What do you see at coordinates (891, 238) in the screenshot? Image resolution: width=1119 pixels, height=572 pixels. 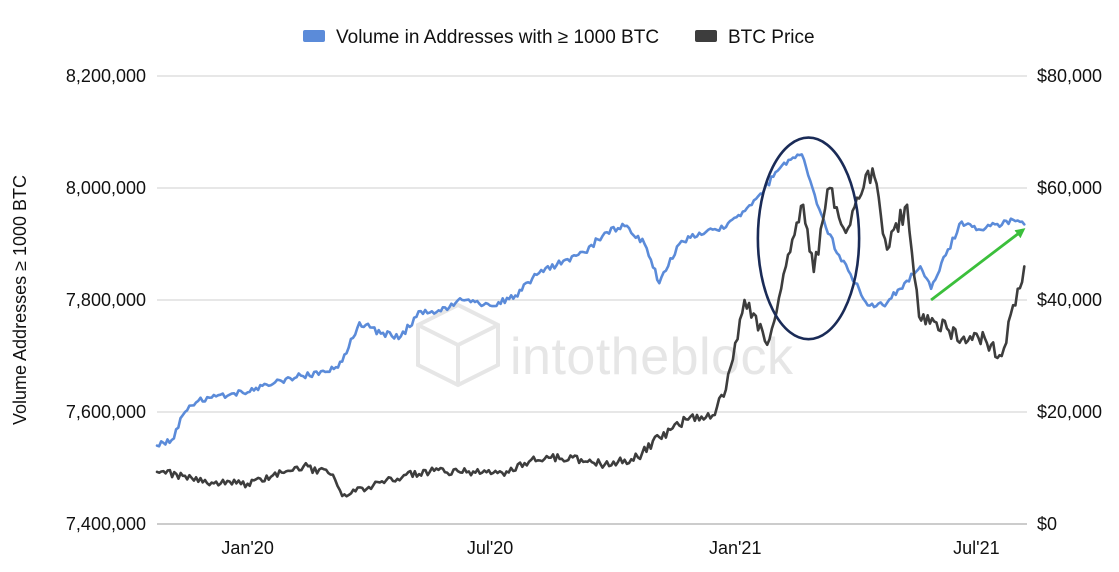 I see `annotation-layer` at bounding box center [891, 238].